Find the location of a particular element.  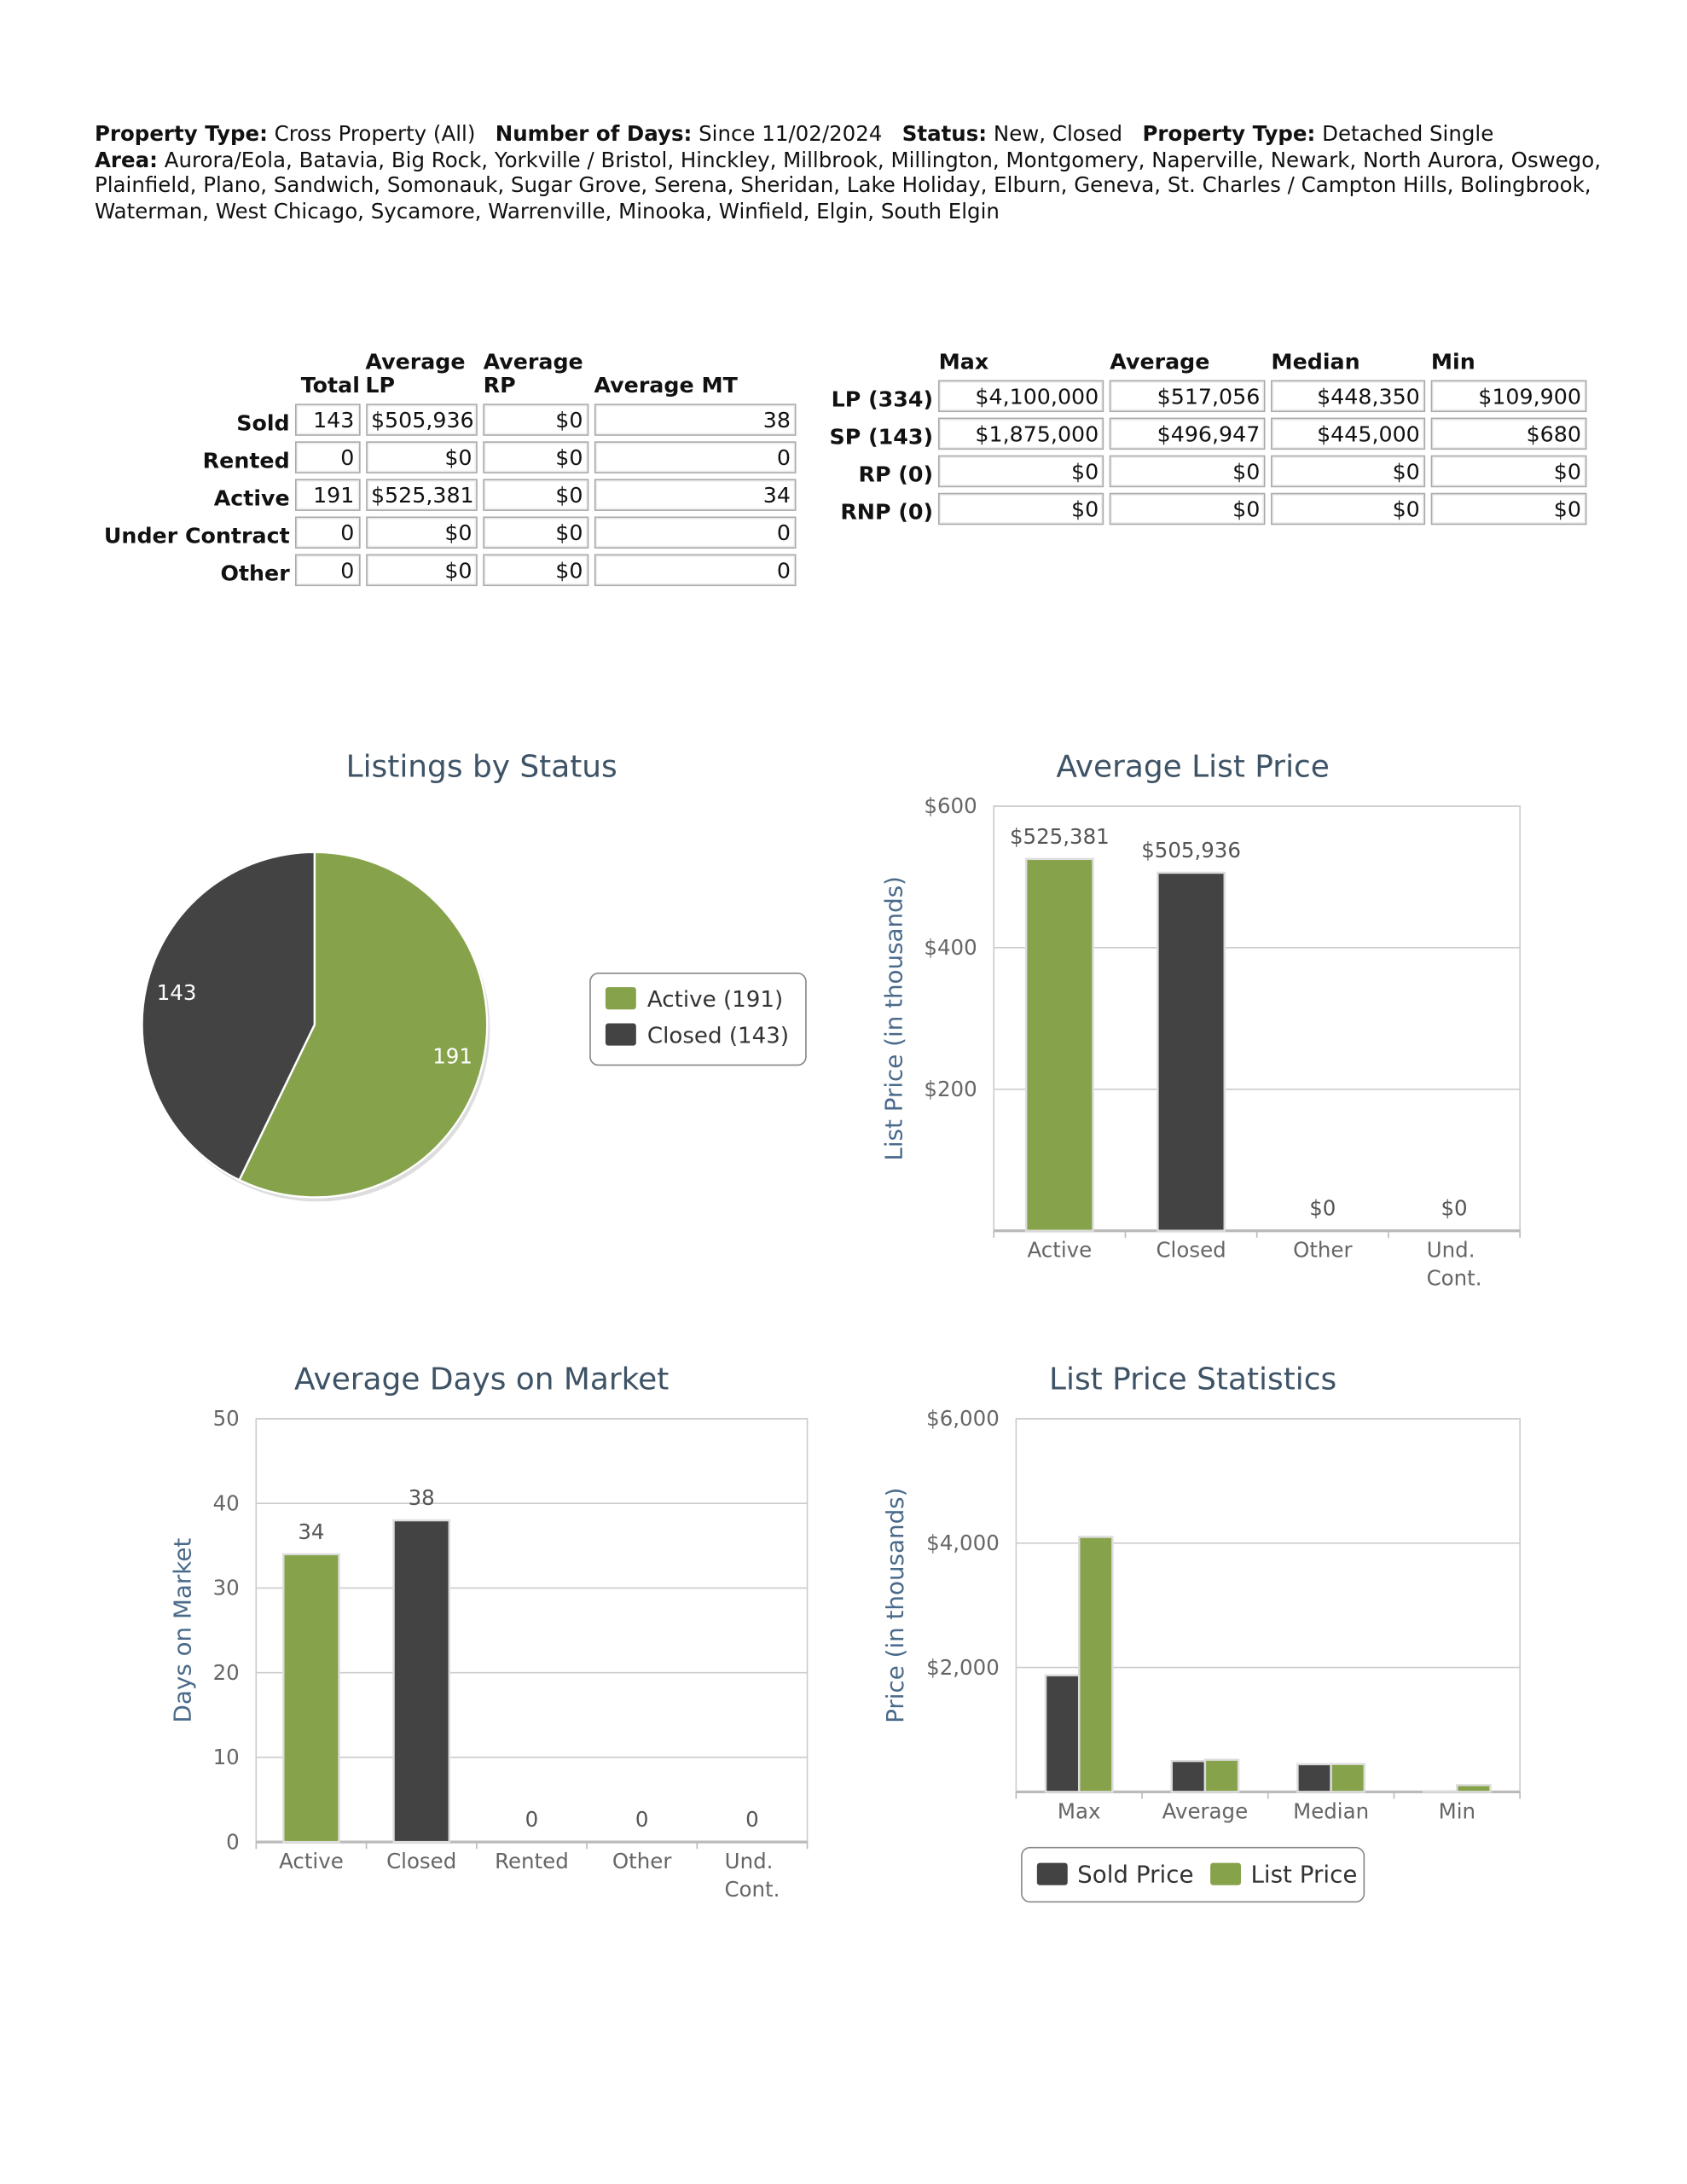

label: Status: is located at coordinates (944, 133).